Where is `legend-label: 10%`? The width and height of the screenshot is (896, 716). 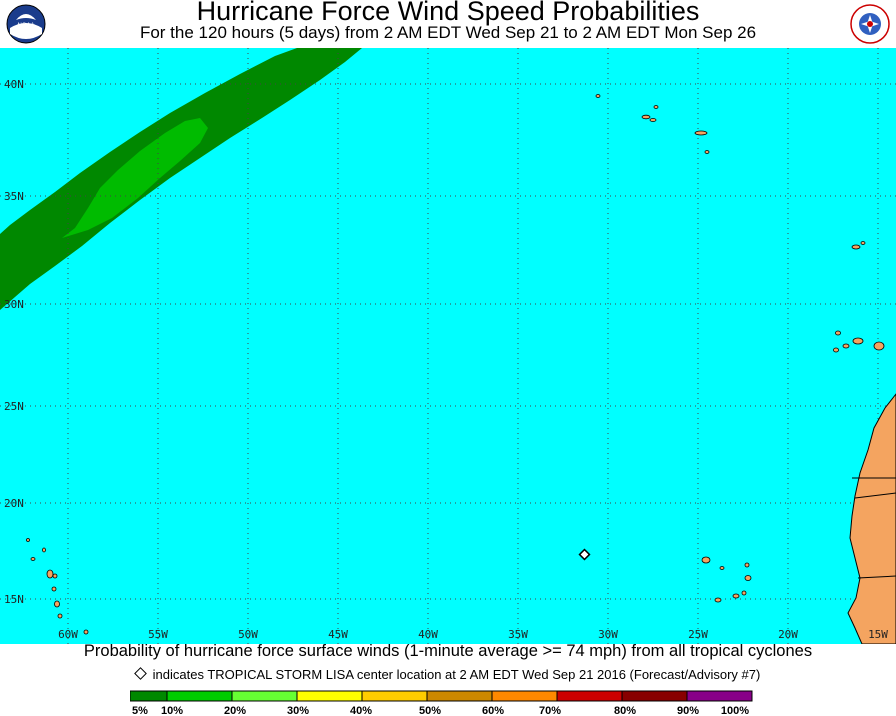 legend-label: 10% is located at coordinates (172, 710).